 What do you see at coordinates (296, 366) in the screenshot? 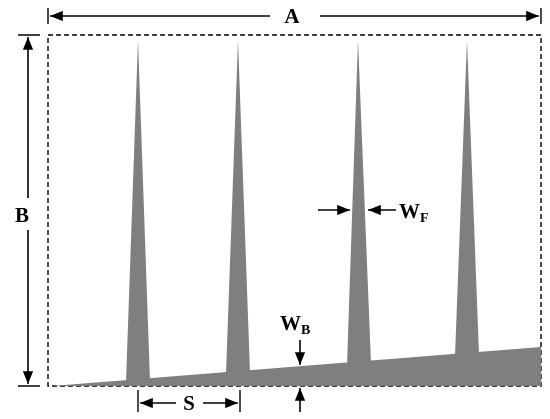
I see `base-wedge` at bounding box center [296, 366].